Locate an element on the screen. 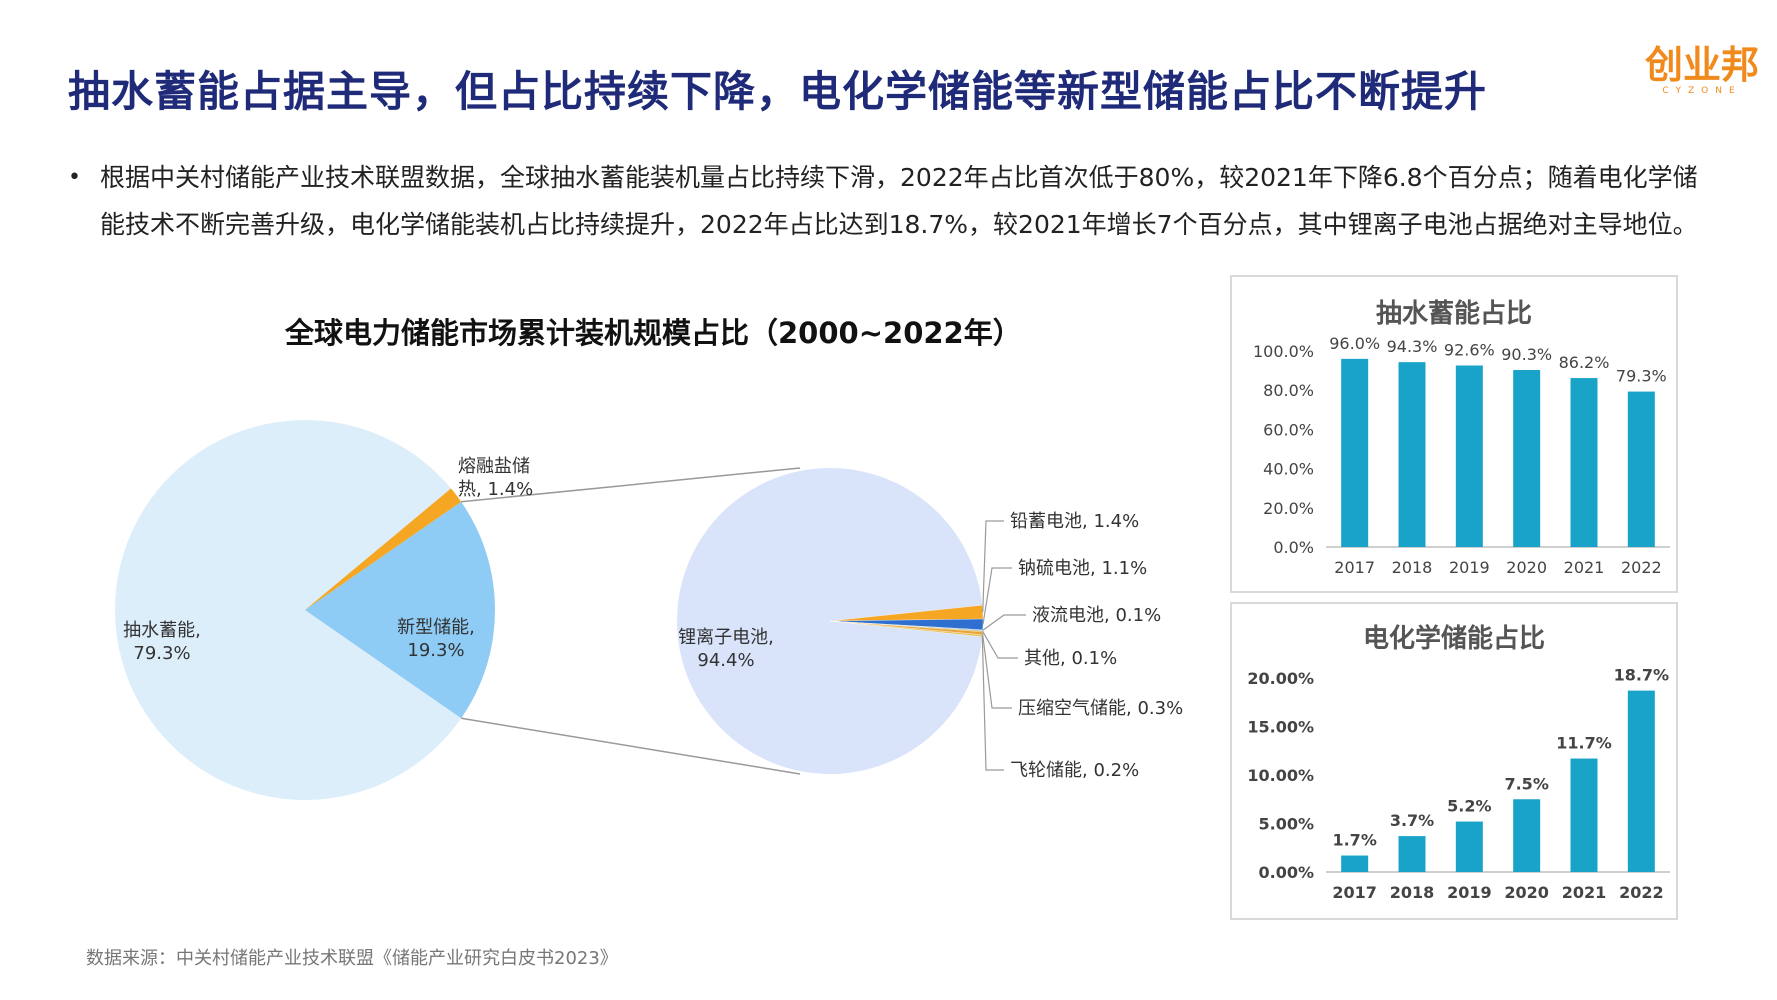 Image resolution: width=1777 pixels, height=1000 pixels. y-tick-label: 10.00% is located at coordinates (1280, 775).